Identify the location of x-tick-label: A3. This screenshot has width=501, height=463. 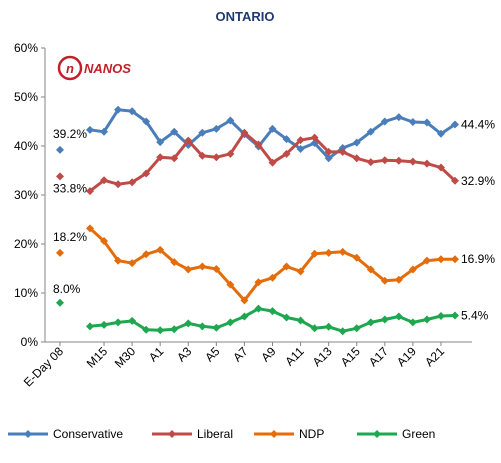
(184, 354).